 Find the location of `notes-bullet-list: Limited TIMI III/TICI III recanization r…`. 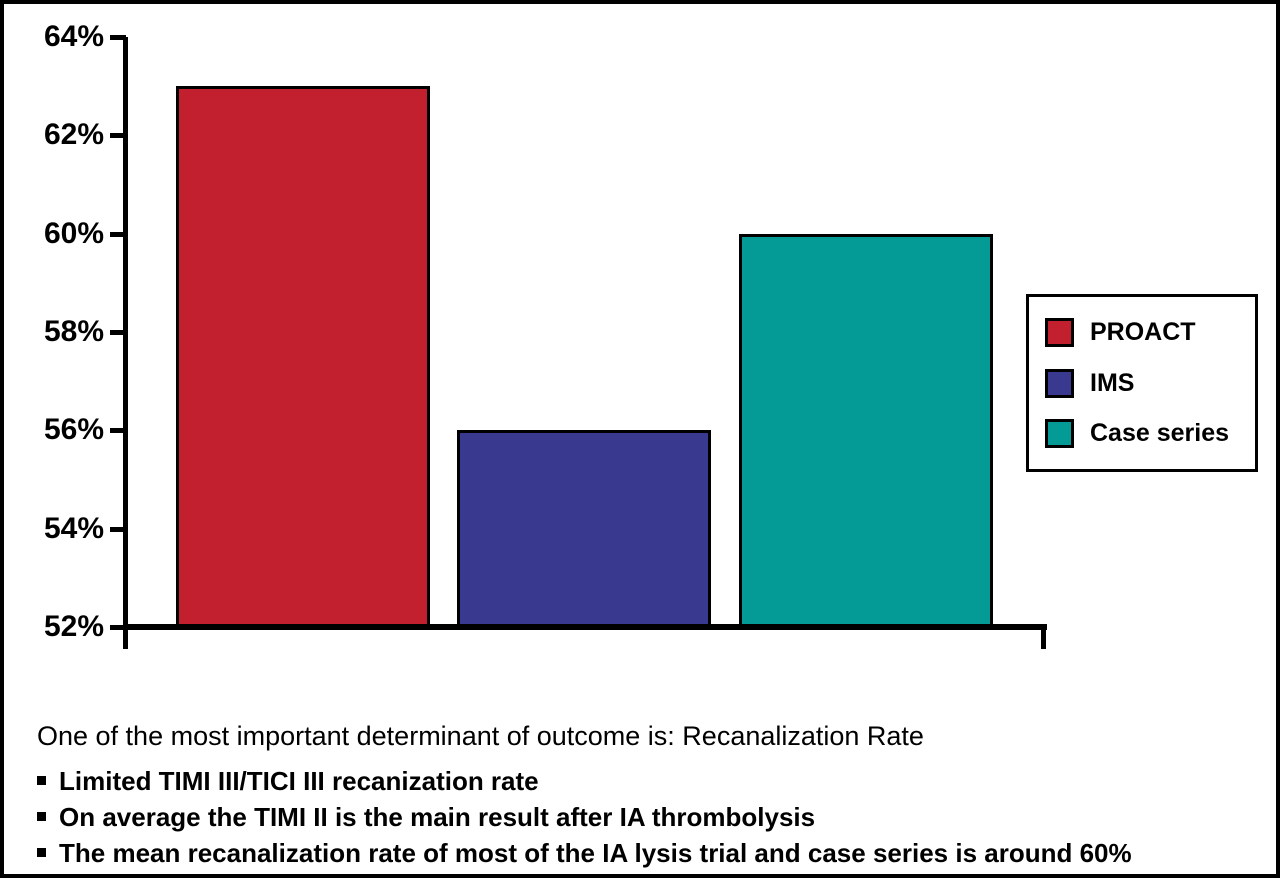

notes-bullet-list: Limited TIMI III/TICI III recanization r… is located at coordinates (647, 817).